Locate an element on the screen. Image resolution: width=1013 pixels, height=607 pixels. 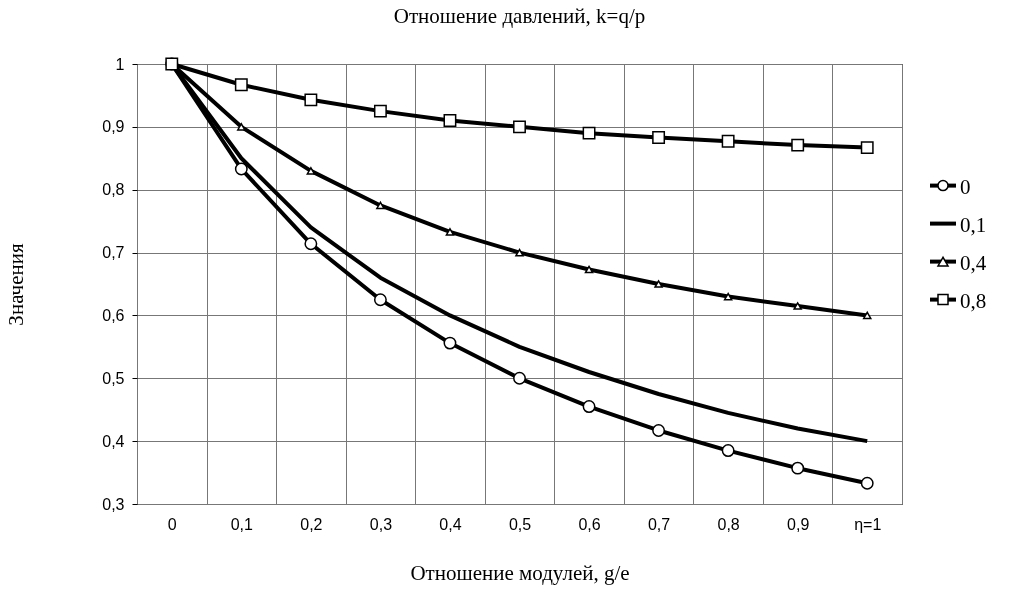
x-tick-label: 0,7 is located at coordinates (659, 524).